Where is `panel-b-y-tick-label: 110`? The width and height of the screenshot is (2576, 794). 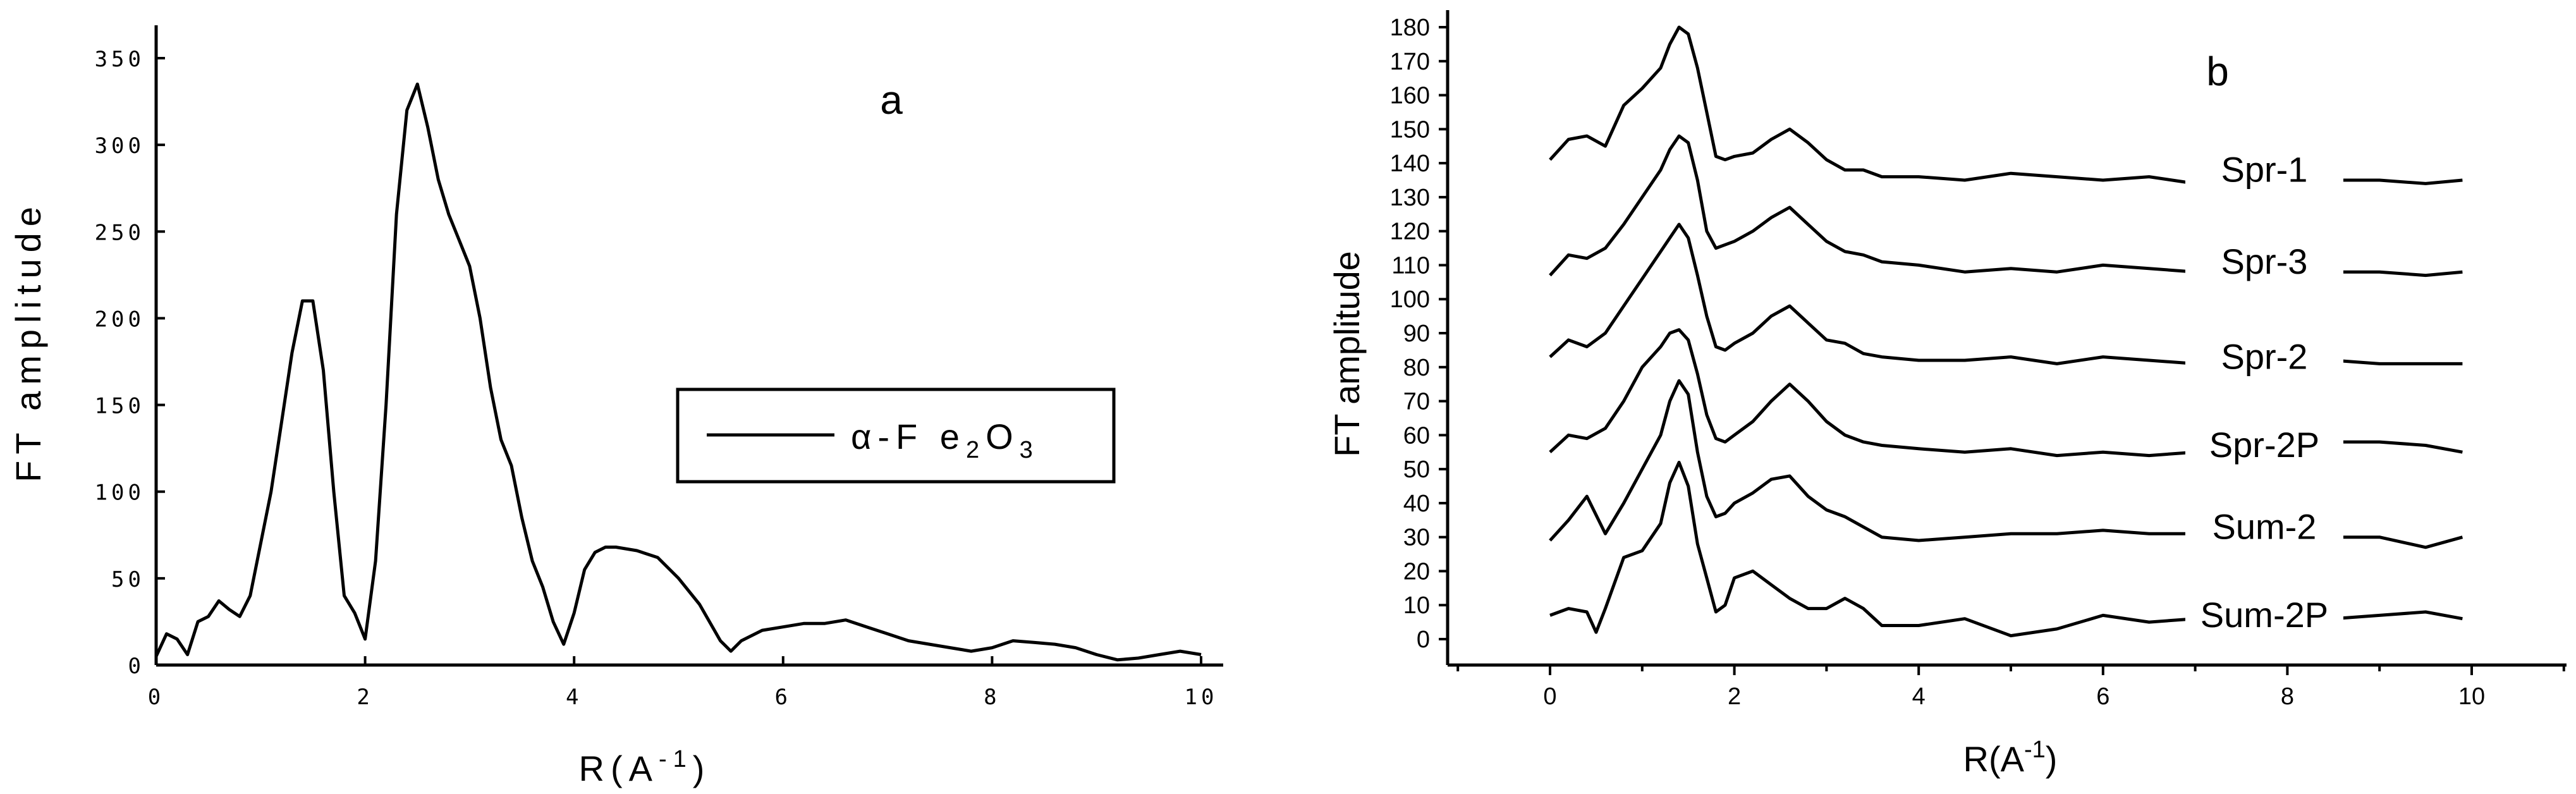
panel-b-y-tick-label: 110 is located at coordinates (1410, 265).